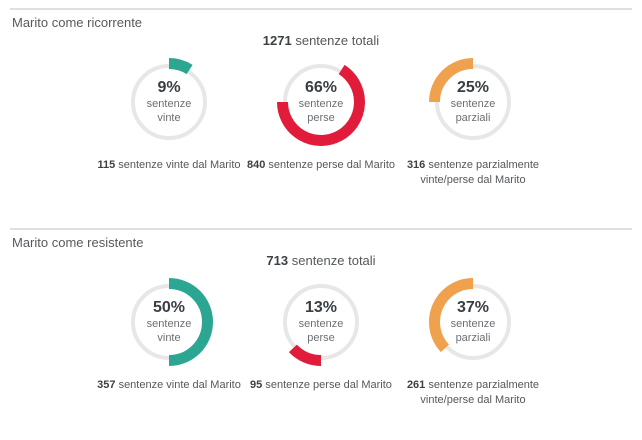  I want to click on donut: 37% sentenze parziali, so click(473, 322).